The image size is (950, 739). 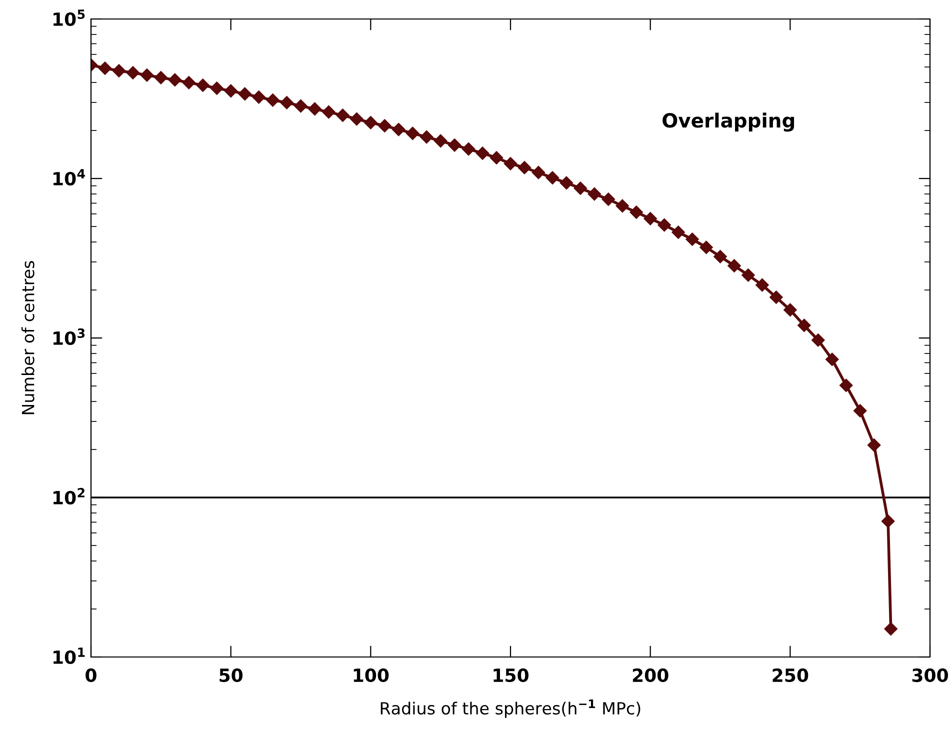 What do you see at coordinates (510, 708) in the screenshot?
I see `x-axis-title: Radius of the spheres(h$^{−1}$ MPc)` at bounding box center [510, 708].